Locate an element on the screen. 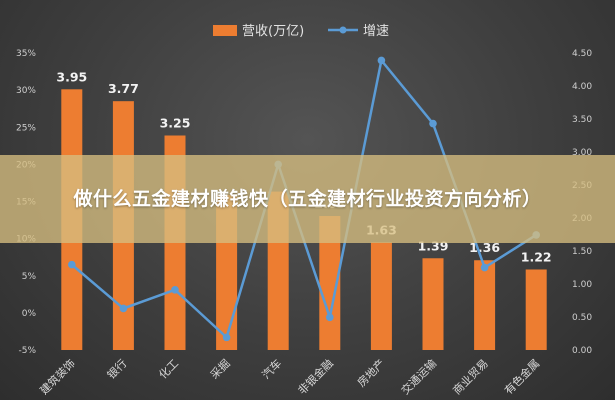 This screenshot has width=615, height=400. y-right-tick-label: 1.50 is located at coordinates (582, 252).